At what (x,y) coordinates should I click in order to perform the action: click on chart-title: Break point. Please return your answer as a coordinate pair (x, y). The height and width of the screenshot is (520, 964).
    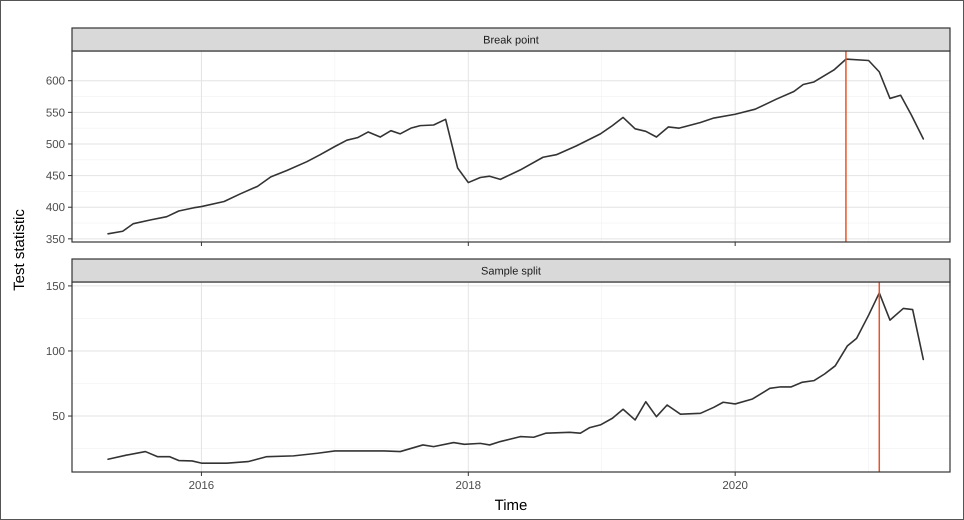
    Looking at the image, I should click on (511, 40).